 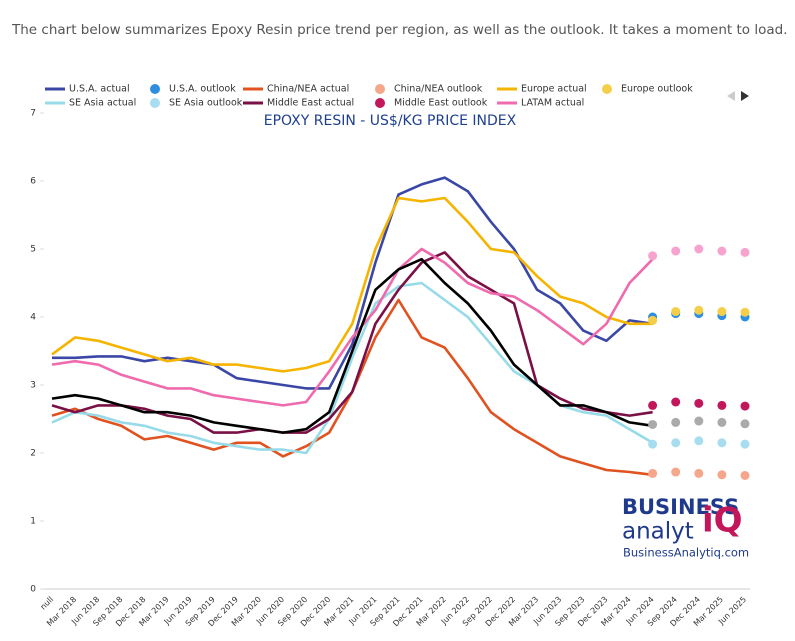 I want to click on logo-line1: BUSINESS, so click(x=680, y=507).